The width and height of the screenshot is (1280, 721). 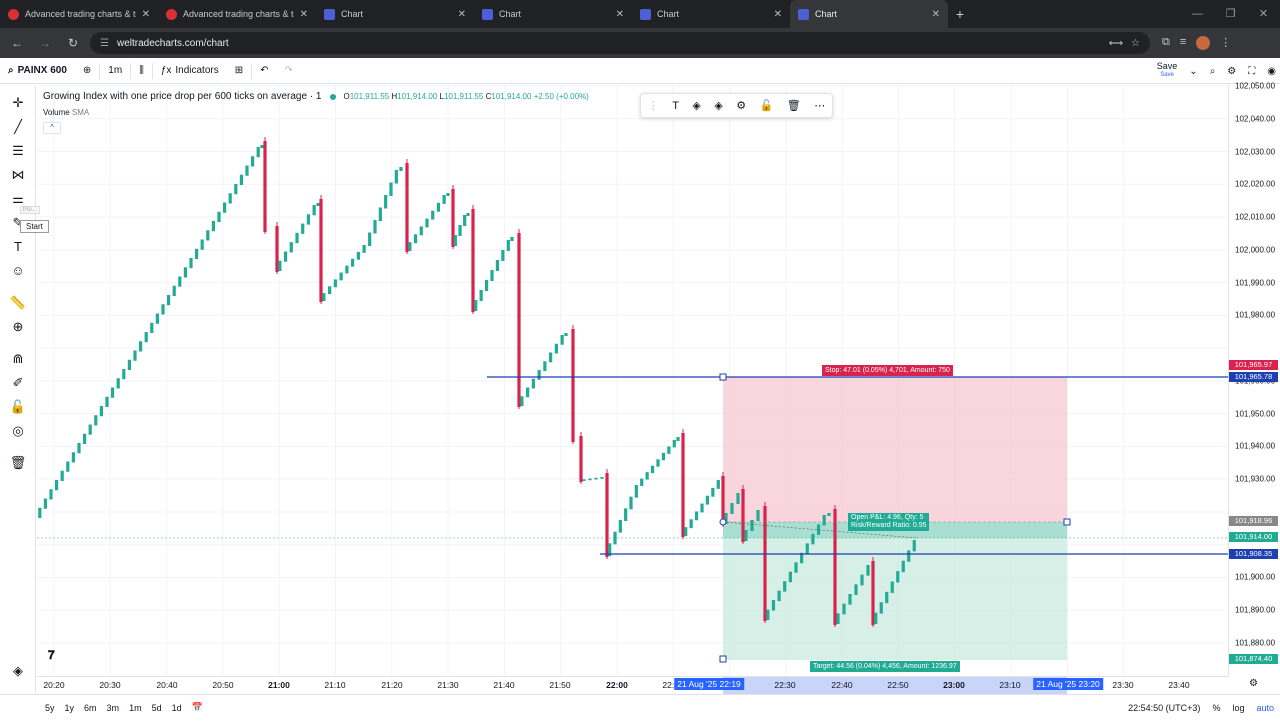 I want to click on goto-date-icon: 📅, so click(x=197, y=707).